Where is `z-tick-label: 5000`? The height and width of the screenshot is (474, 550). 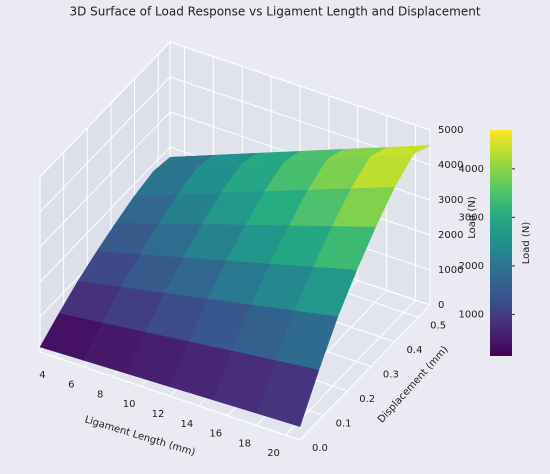 z-tick-label: 5000 is located at coordinates (450, 130).